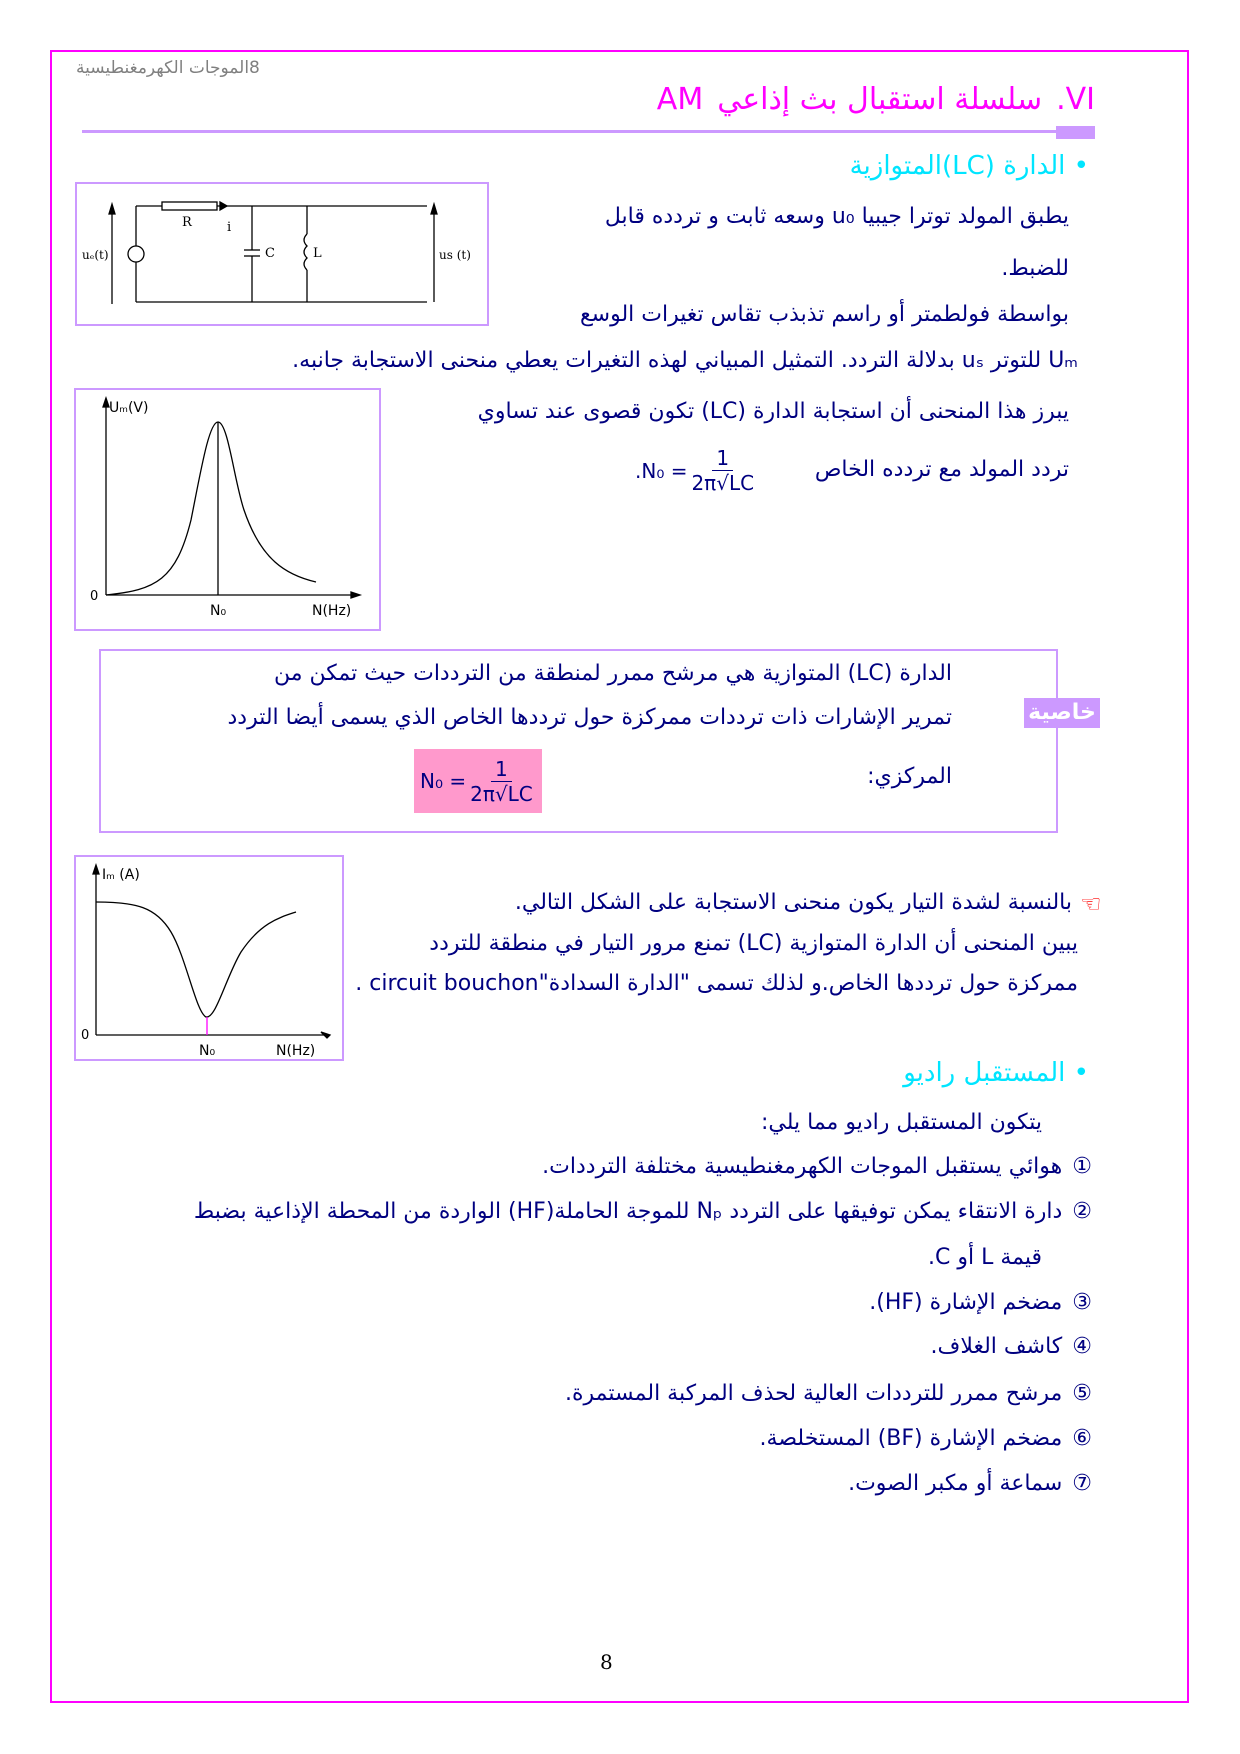  What do you see at coordinates (187, 222) in the screenshot?
I see `label-r: R` at bounding box center [187, 222].